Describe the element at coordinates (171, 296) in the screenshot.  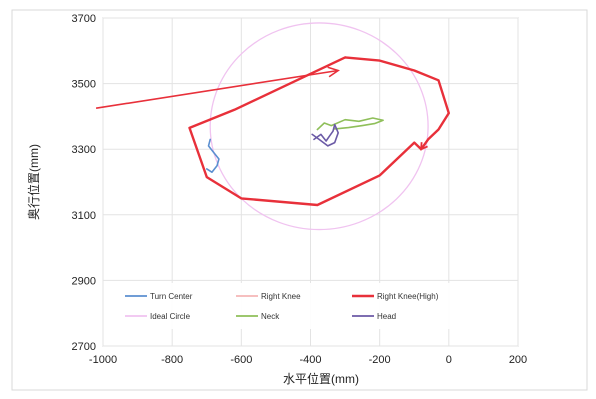
I see `legend-label-turn-center: Turn Center` at that location.